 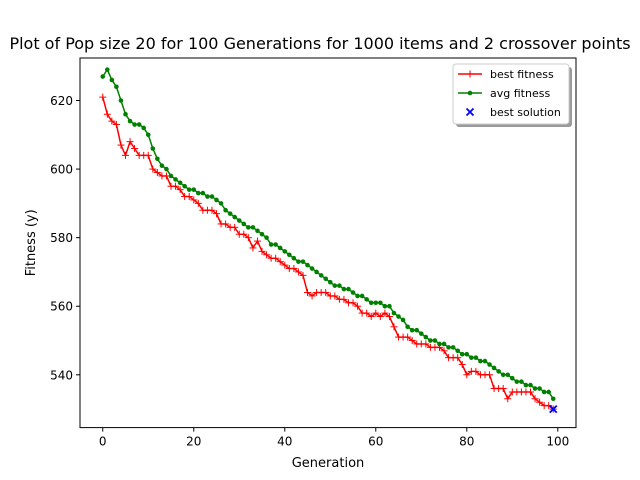 What do you see at coordinates (375, 442) in the screenshot?
I see `x-tick-label: 60` at bounding box center [375, 442].